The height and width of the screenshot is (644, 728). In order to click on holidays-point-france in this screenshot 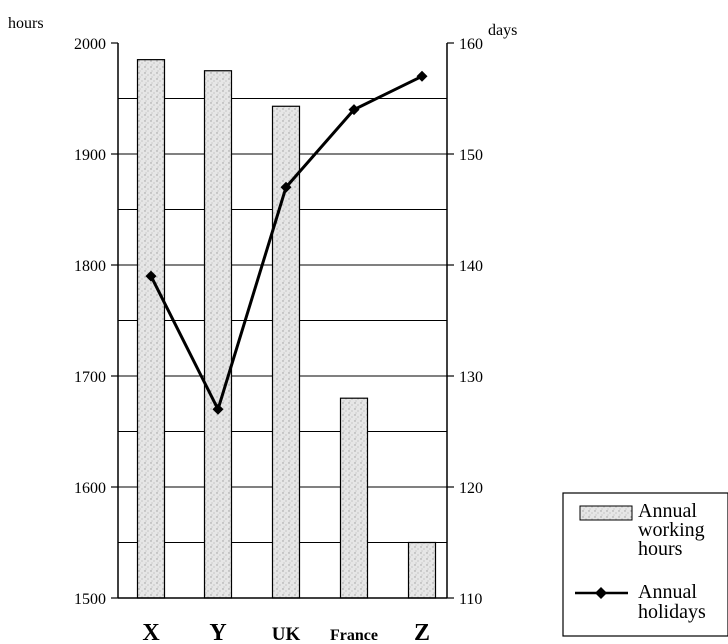, I will do `click(354, 110)`.